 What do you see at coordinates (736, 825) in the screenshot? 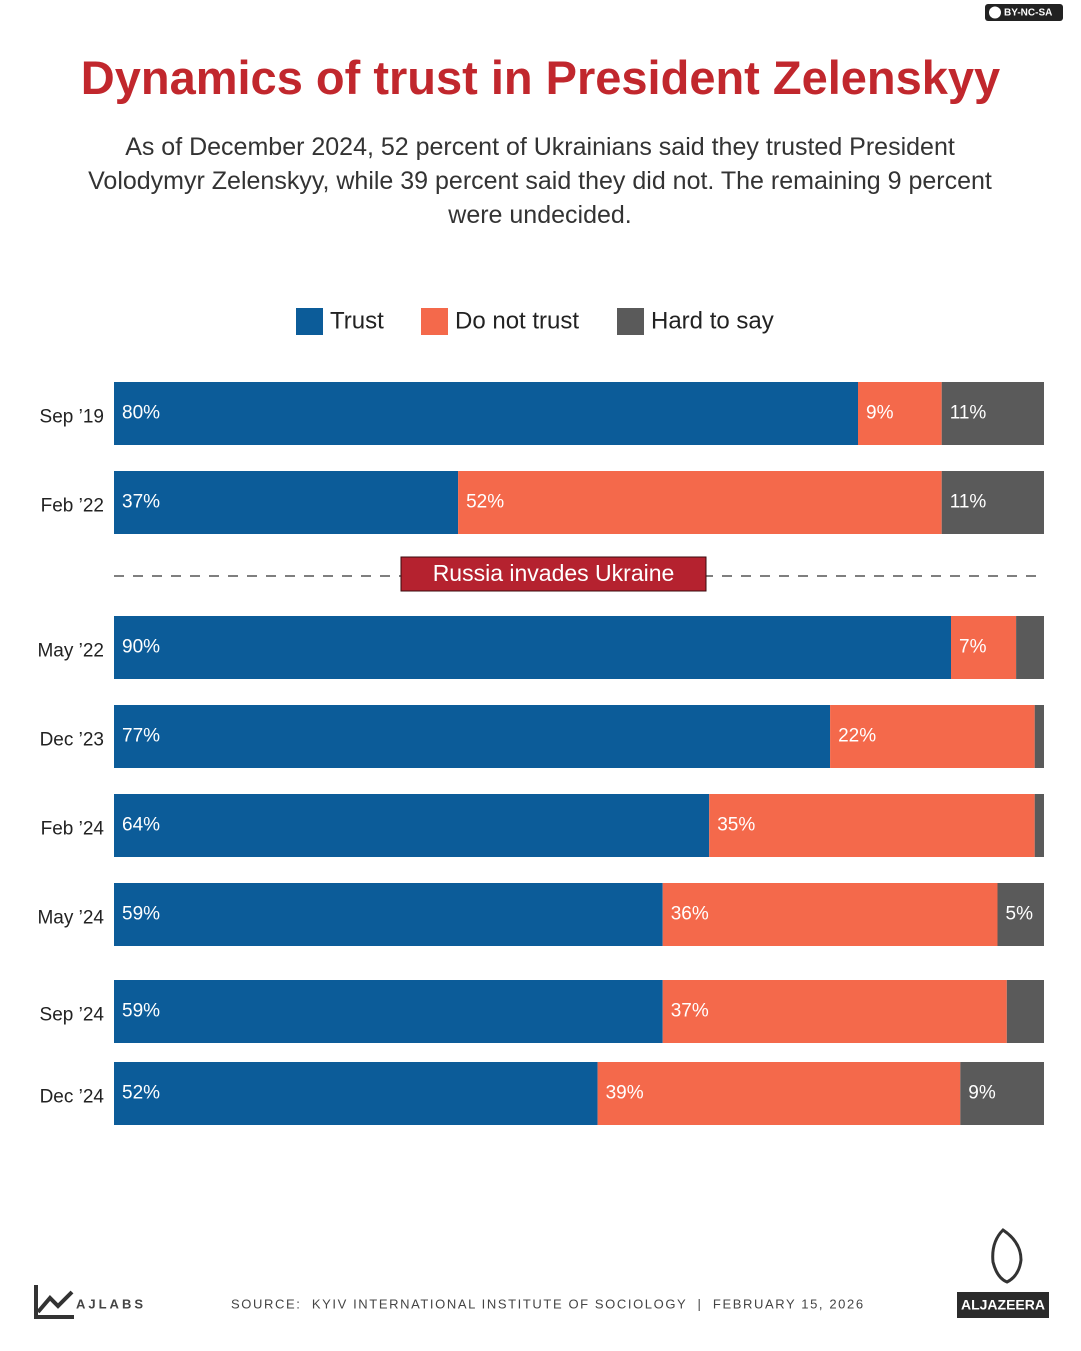
I see `value-label: 35%` at bounding box center [736, 825].